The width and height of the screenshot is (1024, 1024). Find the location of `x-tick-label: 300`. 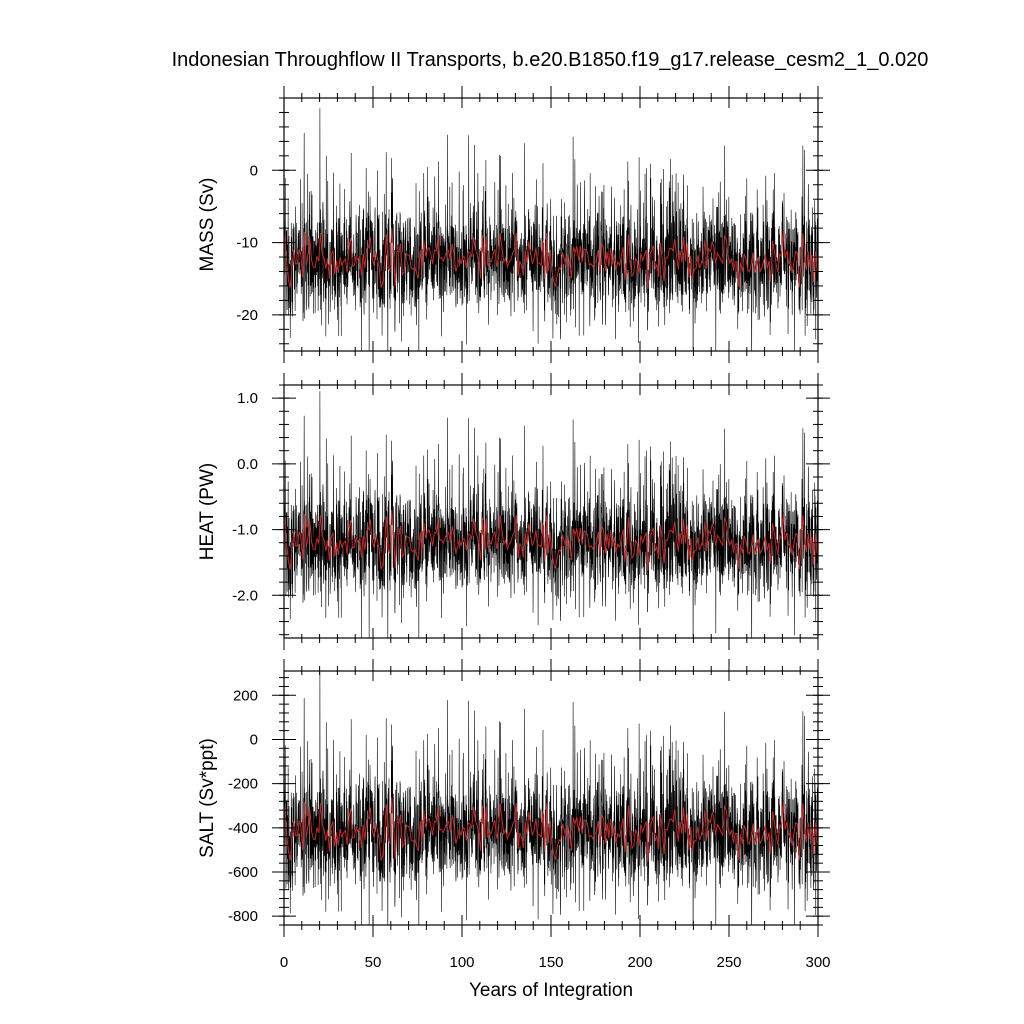

x-tick-label: 300 is located at coordinates (817, 962).